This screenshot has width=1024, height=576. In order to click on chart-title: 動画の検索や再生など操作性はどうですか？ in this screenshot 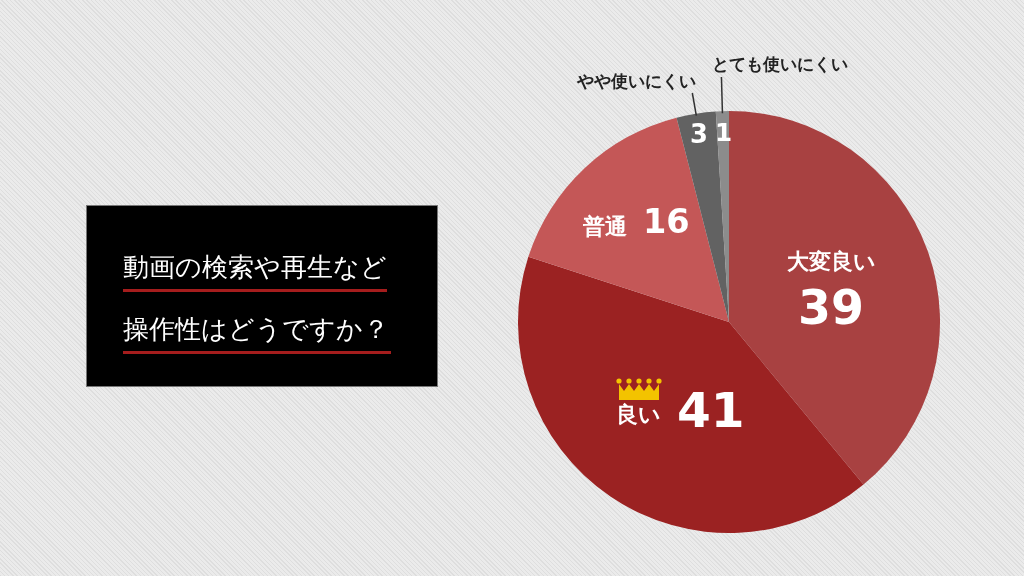, I will do `click(256, 298)`.